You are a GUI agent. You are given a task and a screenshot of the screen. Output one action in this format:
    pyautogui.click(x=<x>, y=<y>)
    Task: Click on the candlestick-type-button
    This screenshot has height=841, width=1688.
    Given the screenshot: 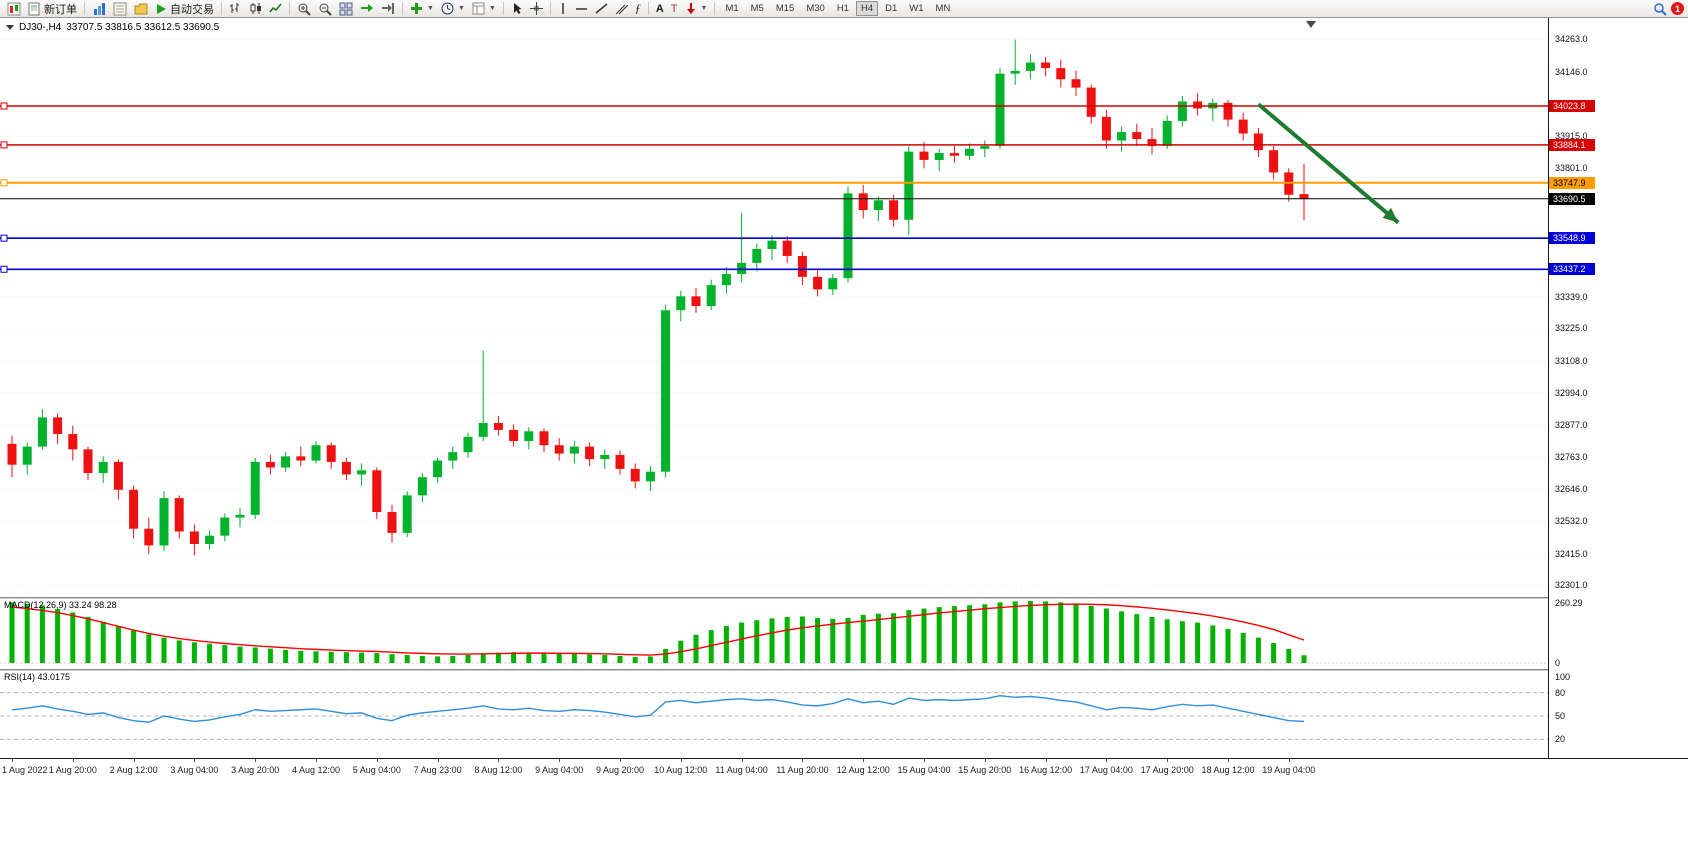 What is the action you would take?
    pyautogui.click(x=255, y=9)
    